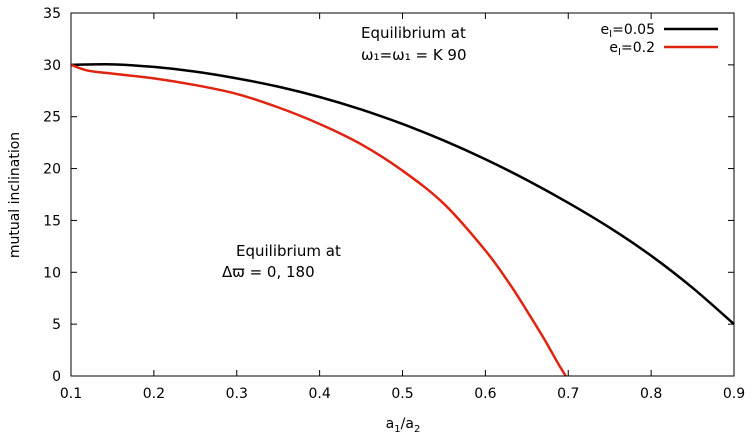 The height and width of the screenshot is (436, 754). What do you see at coordinates (237, 394) in the screenshot?
I see `x-tick-label-2: 0.3` at bounding box center [237, 394].